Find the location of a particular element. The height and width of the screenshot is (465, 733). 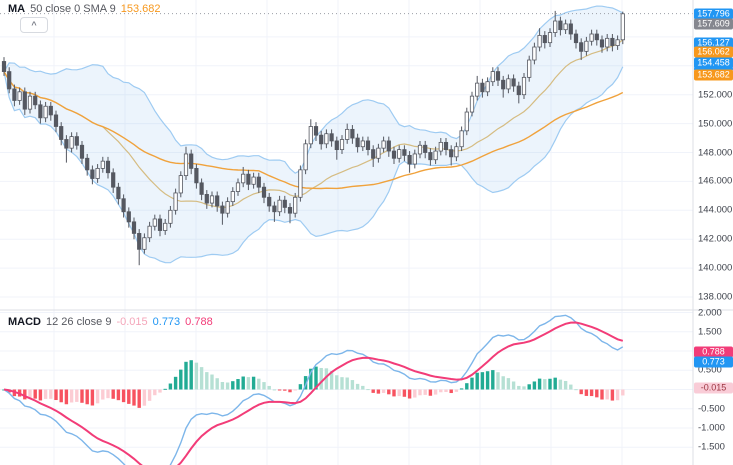

indicator-name: MA is located at coordinates (17, 9).